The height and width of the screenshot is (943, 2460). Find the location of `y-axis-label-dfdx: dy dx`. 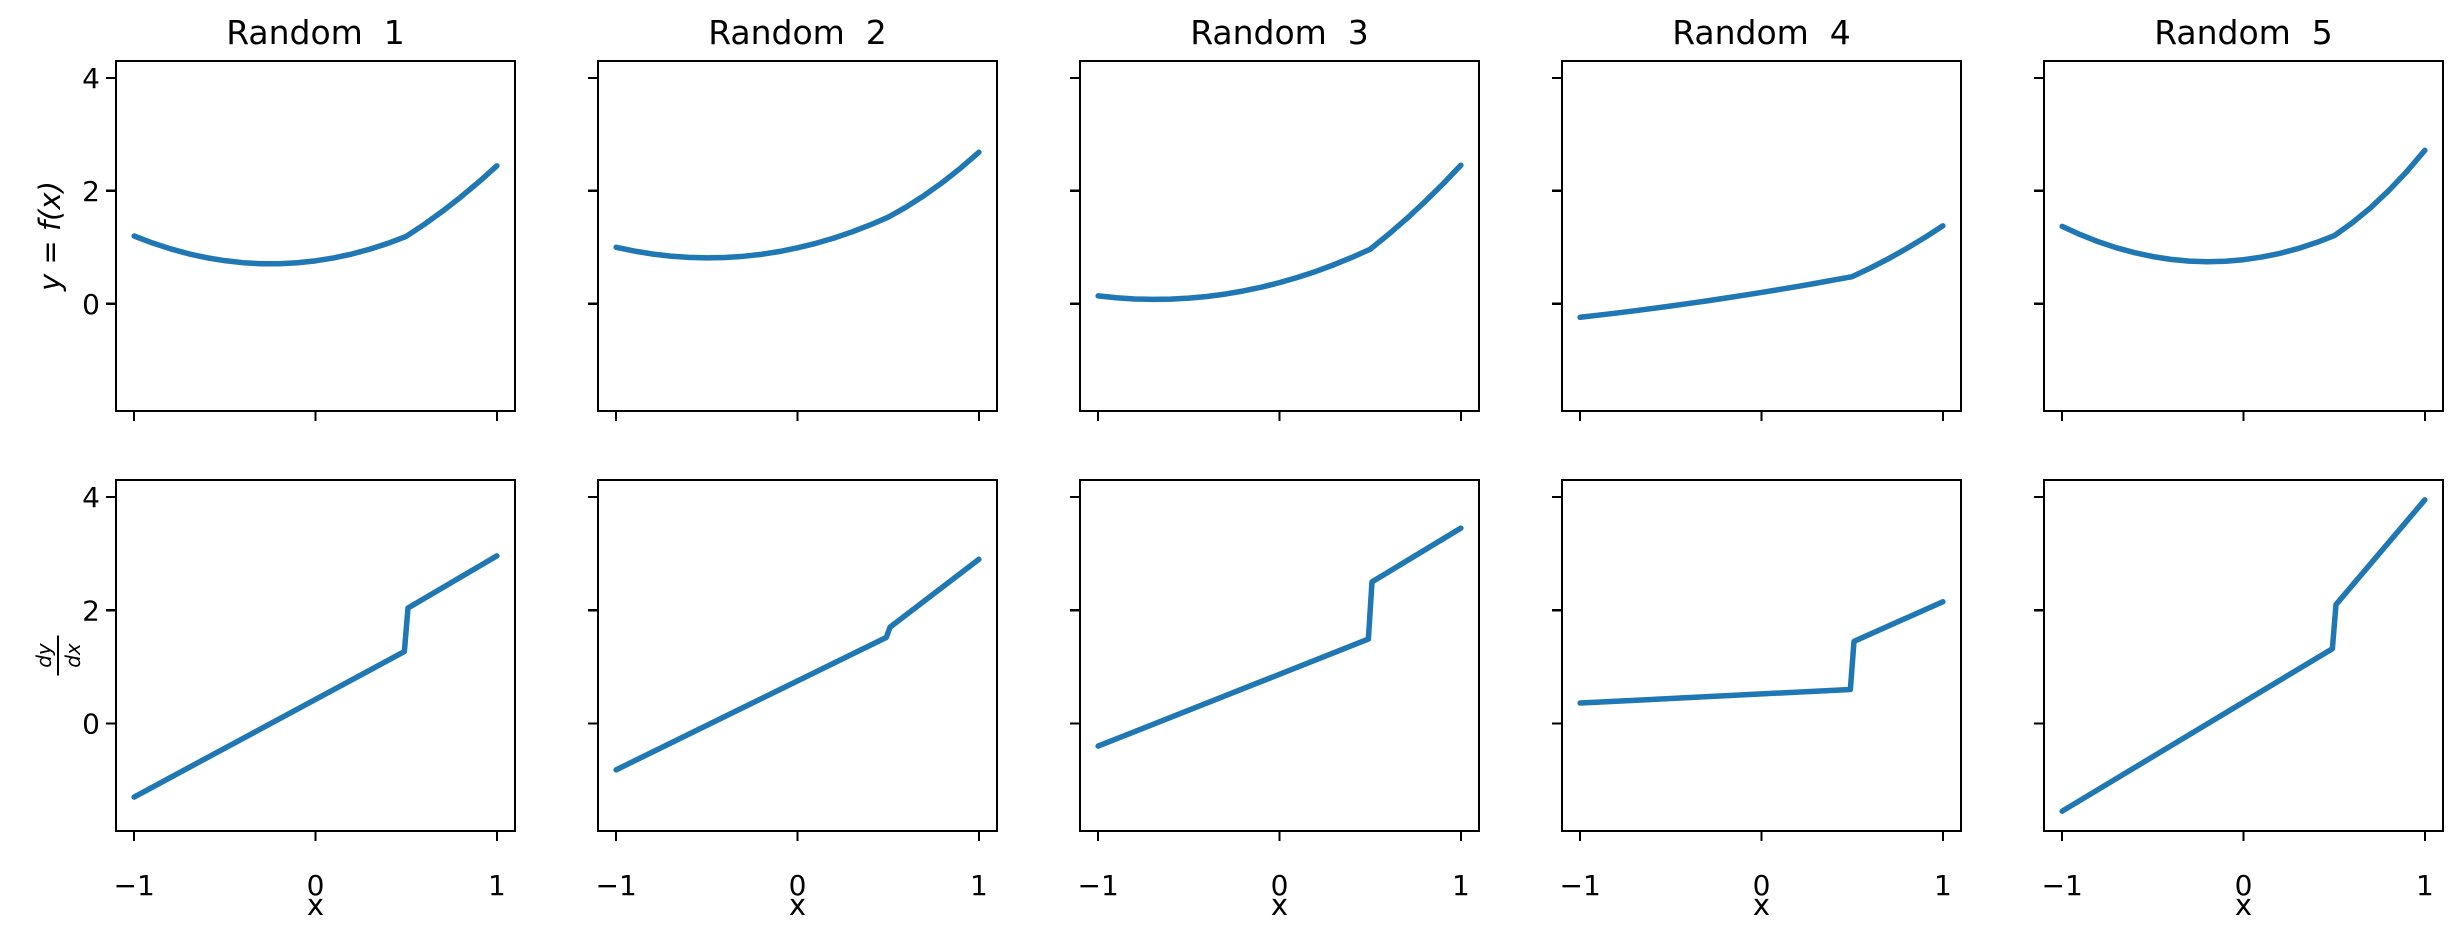

y-axis-label-dfdx: dy dx is located at coordinates (58, 655).